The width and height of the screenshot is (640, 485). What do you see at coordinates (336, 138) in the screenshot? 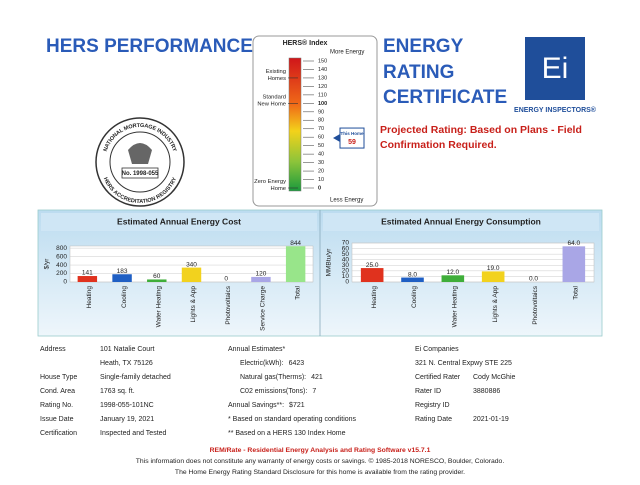
I see `this-home-pointer` at bounding box center [336, 138].